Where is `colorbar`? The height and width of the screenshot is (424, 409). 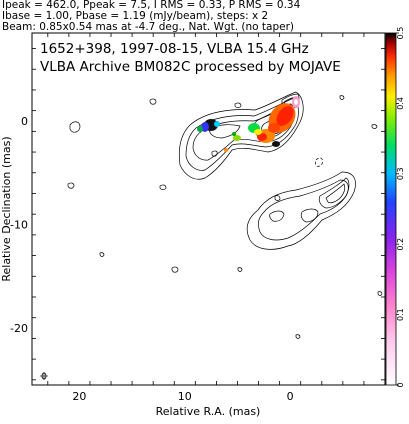
colorbar is located at coordinates (391, 209).